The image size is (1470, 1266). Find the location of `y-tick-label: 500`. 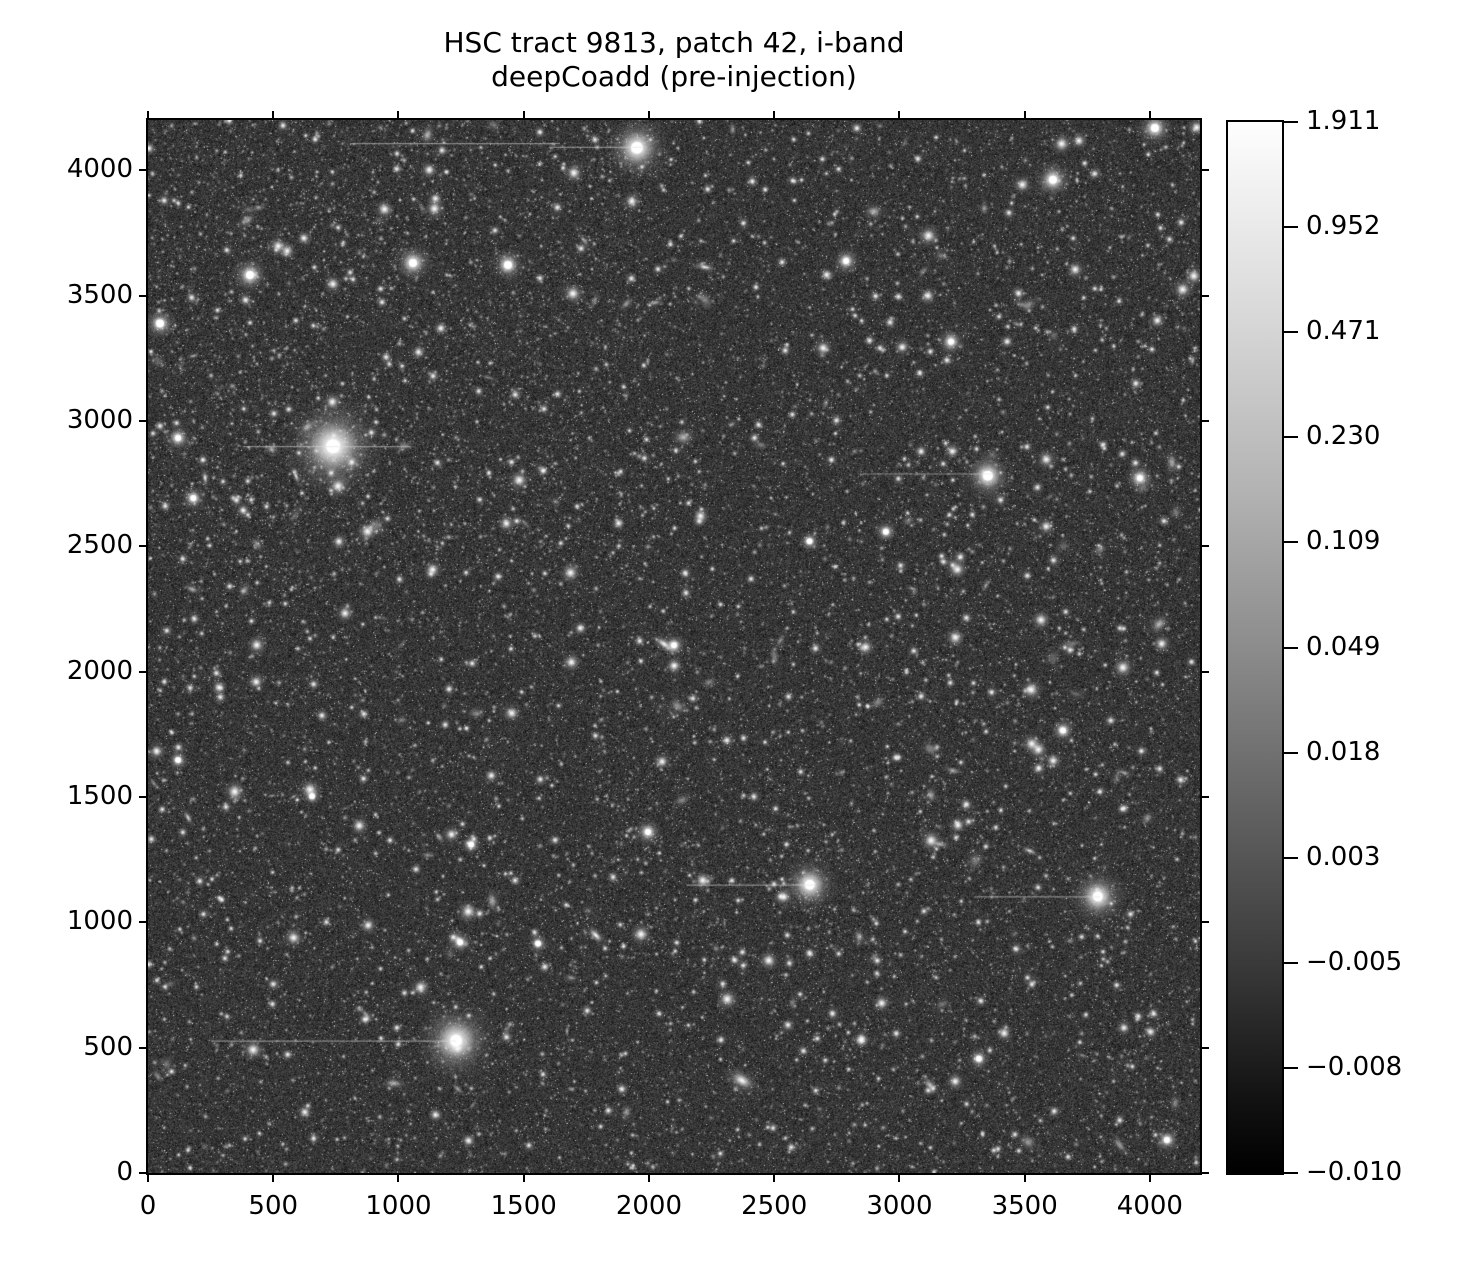

y-tick-label: 500 is located at coordinates (108, 1046).